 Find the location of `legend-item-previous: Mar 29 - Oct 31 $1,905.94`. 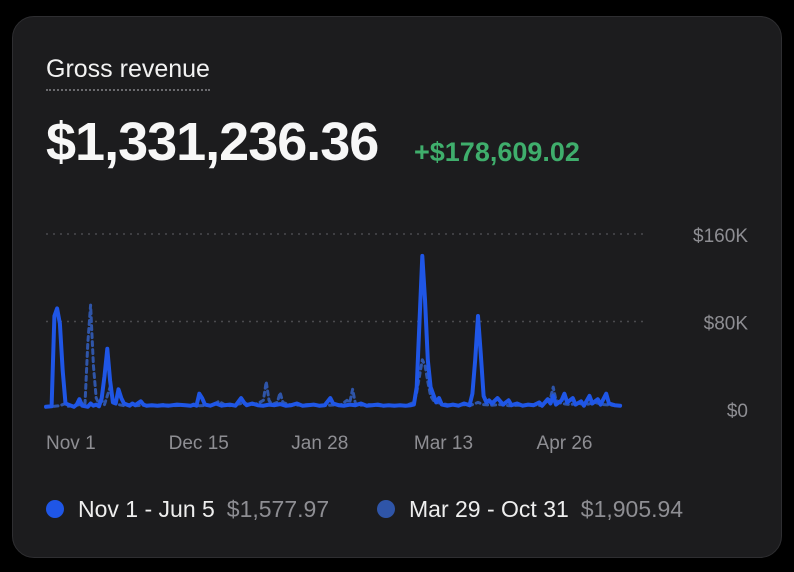

legend-item-previous: Mar 29 - Oct 31 $1,905.94 is located at coordinates (530, 509).